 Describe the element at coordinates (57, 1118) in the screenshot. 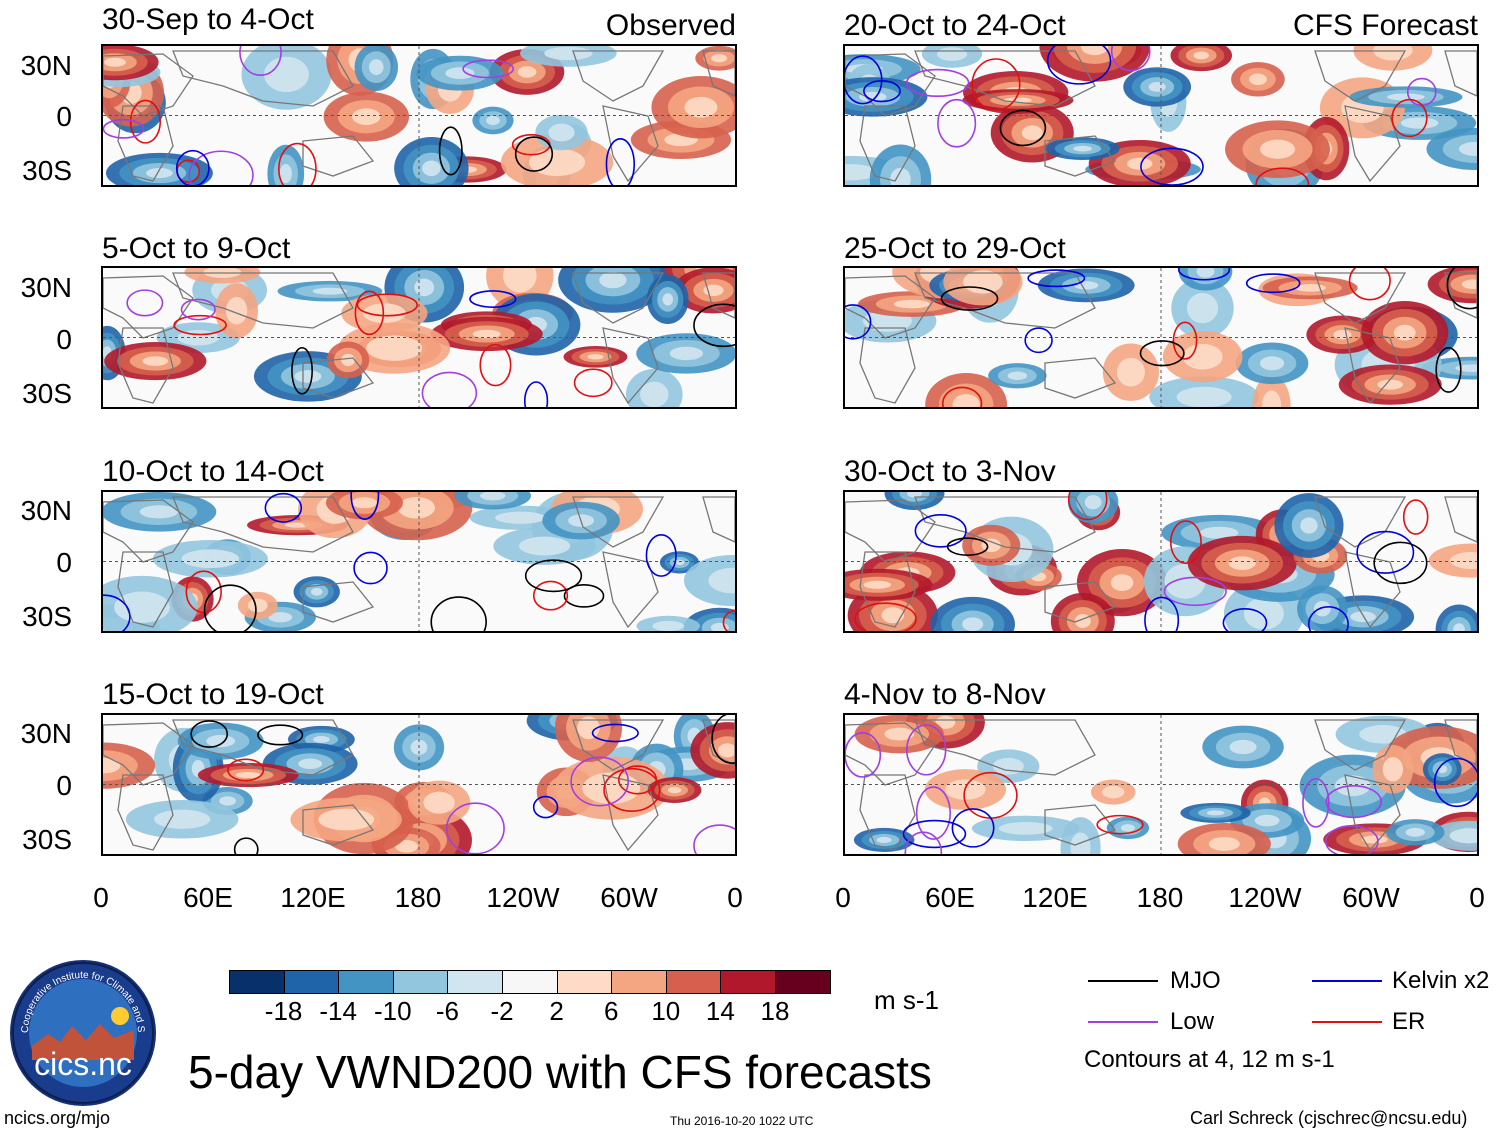

I see `site-url-link: ncics.org/mjo` at that location.